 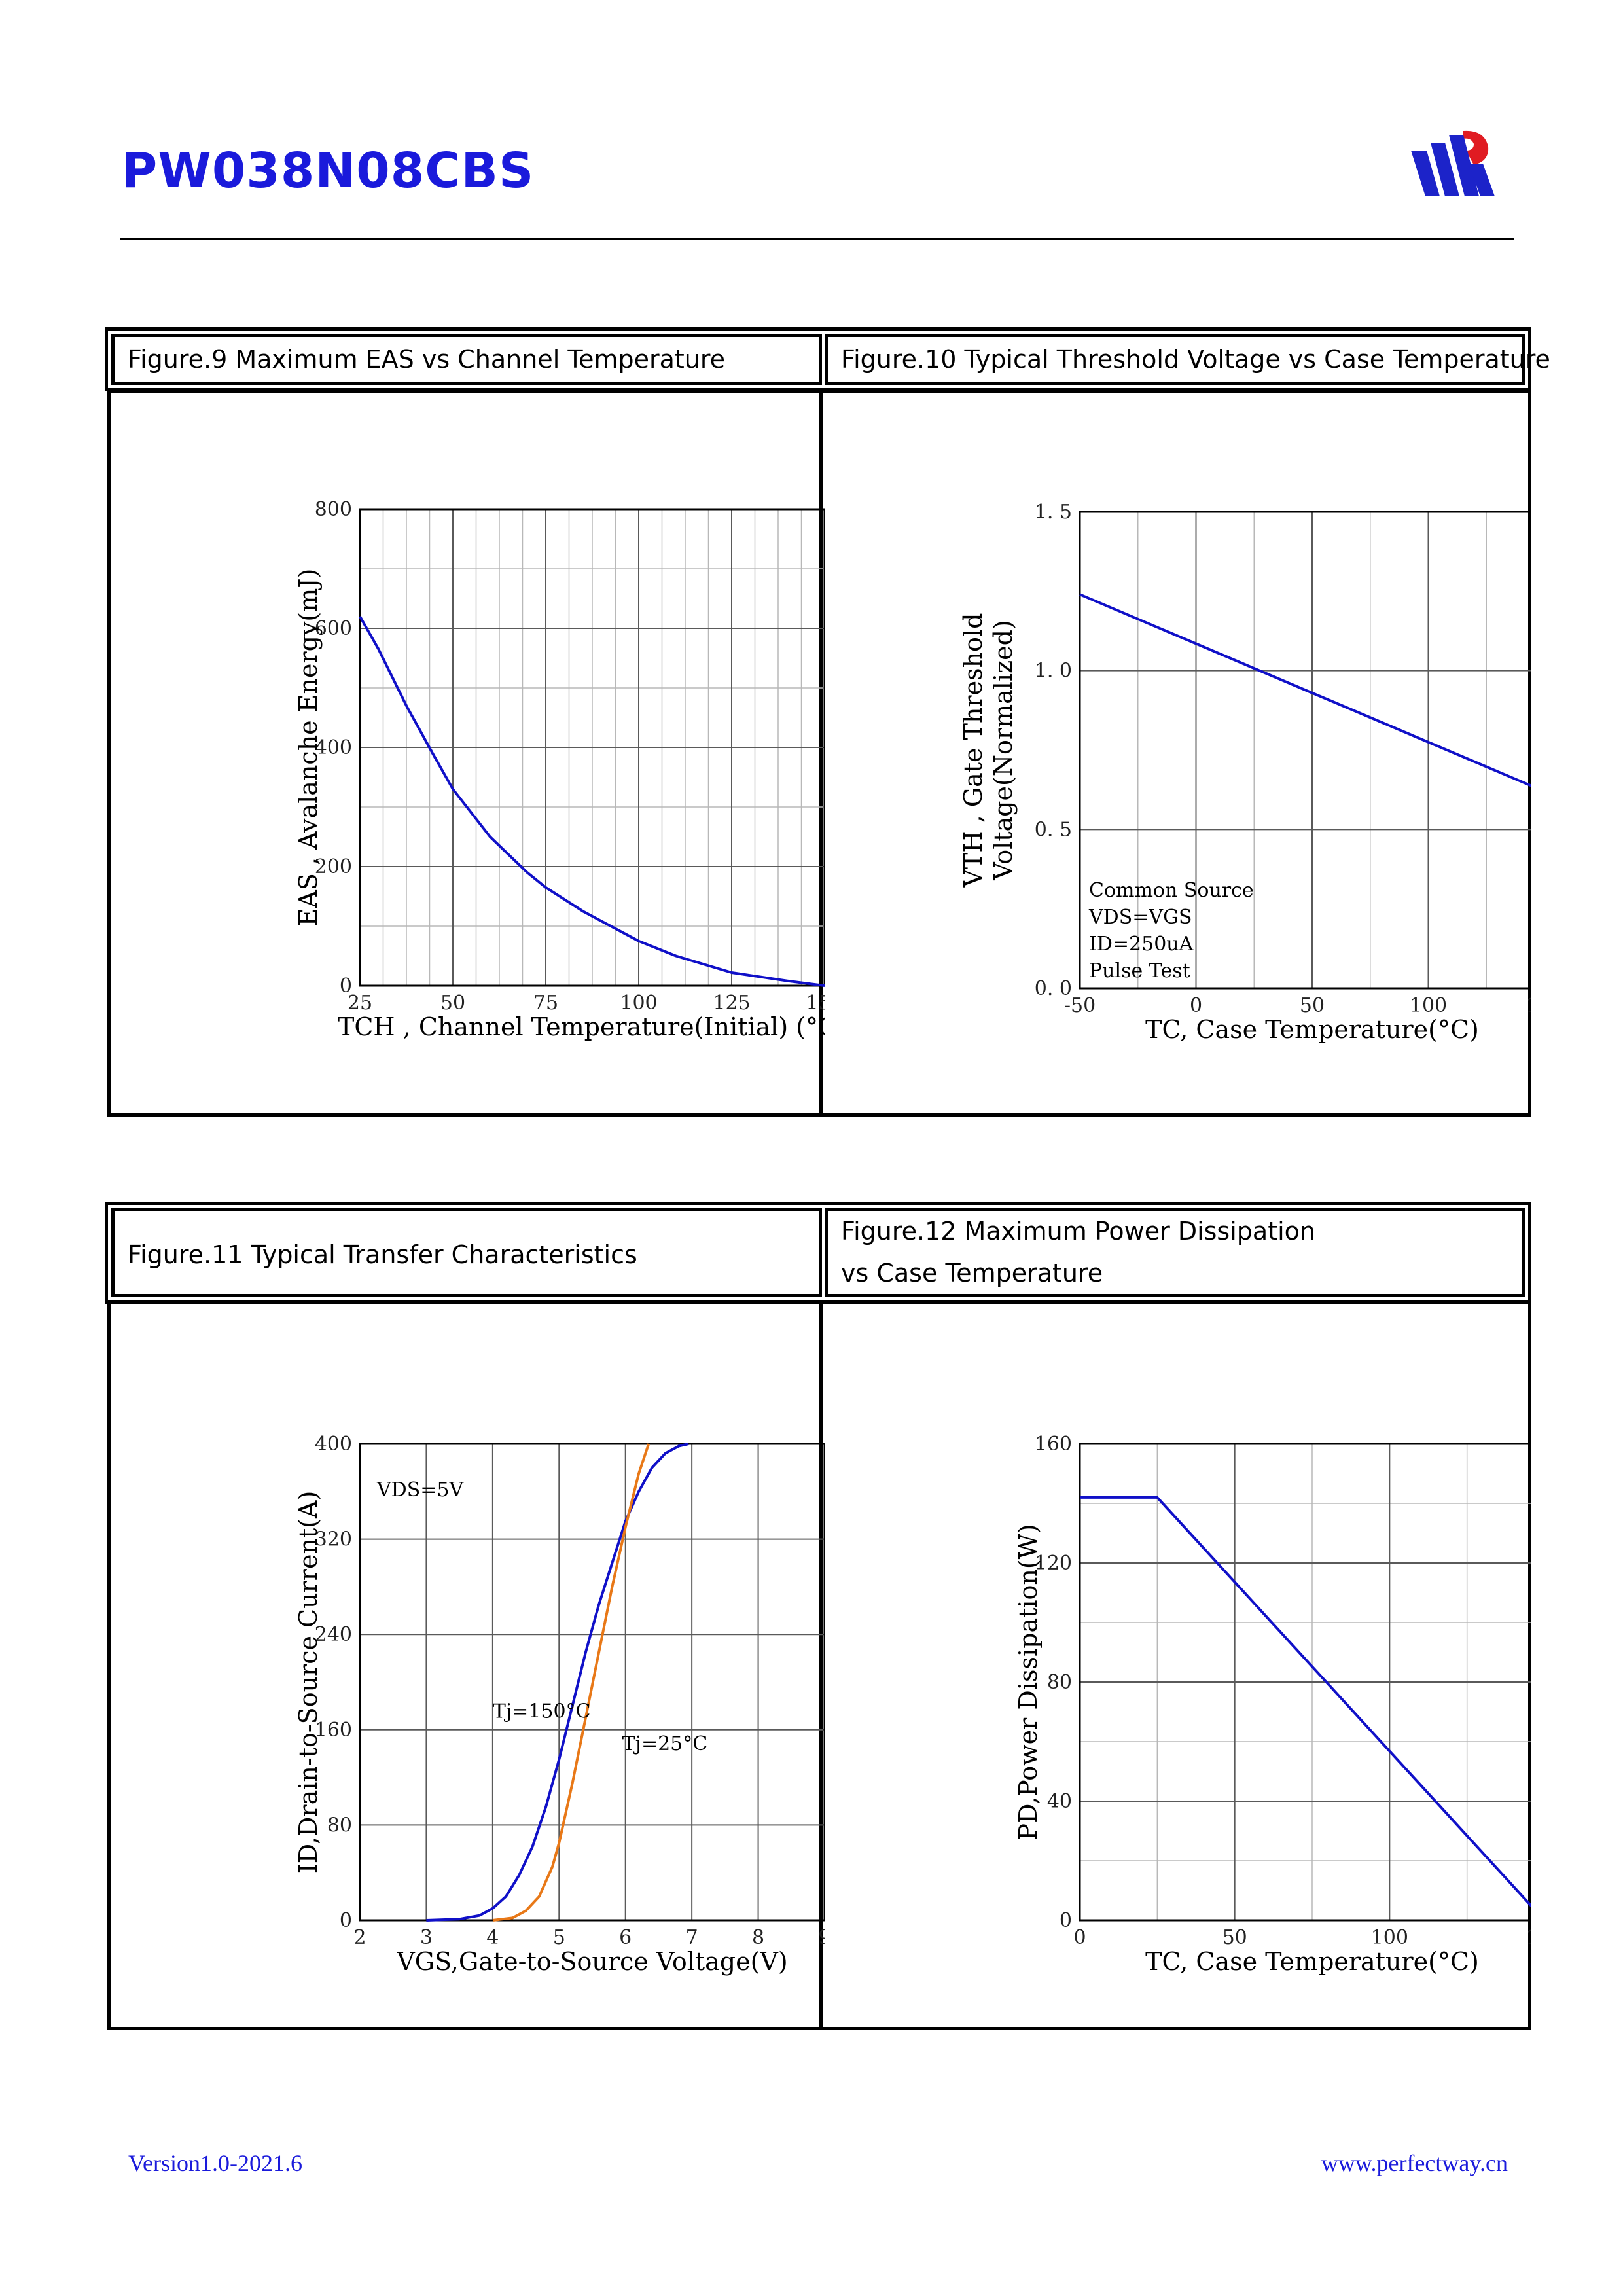 What do you see at coordinates (592, 801) in the screenshot?
I see `series-line-eas` at bounding box center [592, 801].